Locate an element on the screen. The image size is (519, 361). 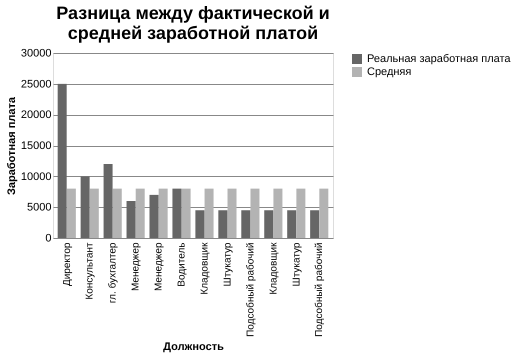
text: средней заработной платой is located at coordinates (193, 33).